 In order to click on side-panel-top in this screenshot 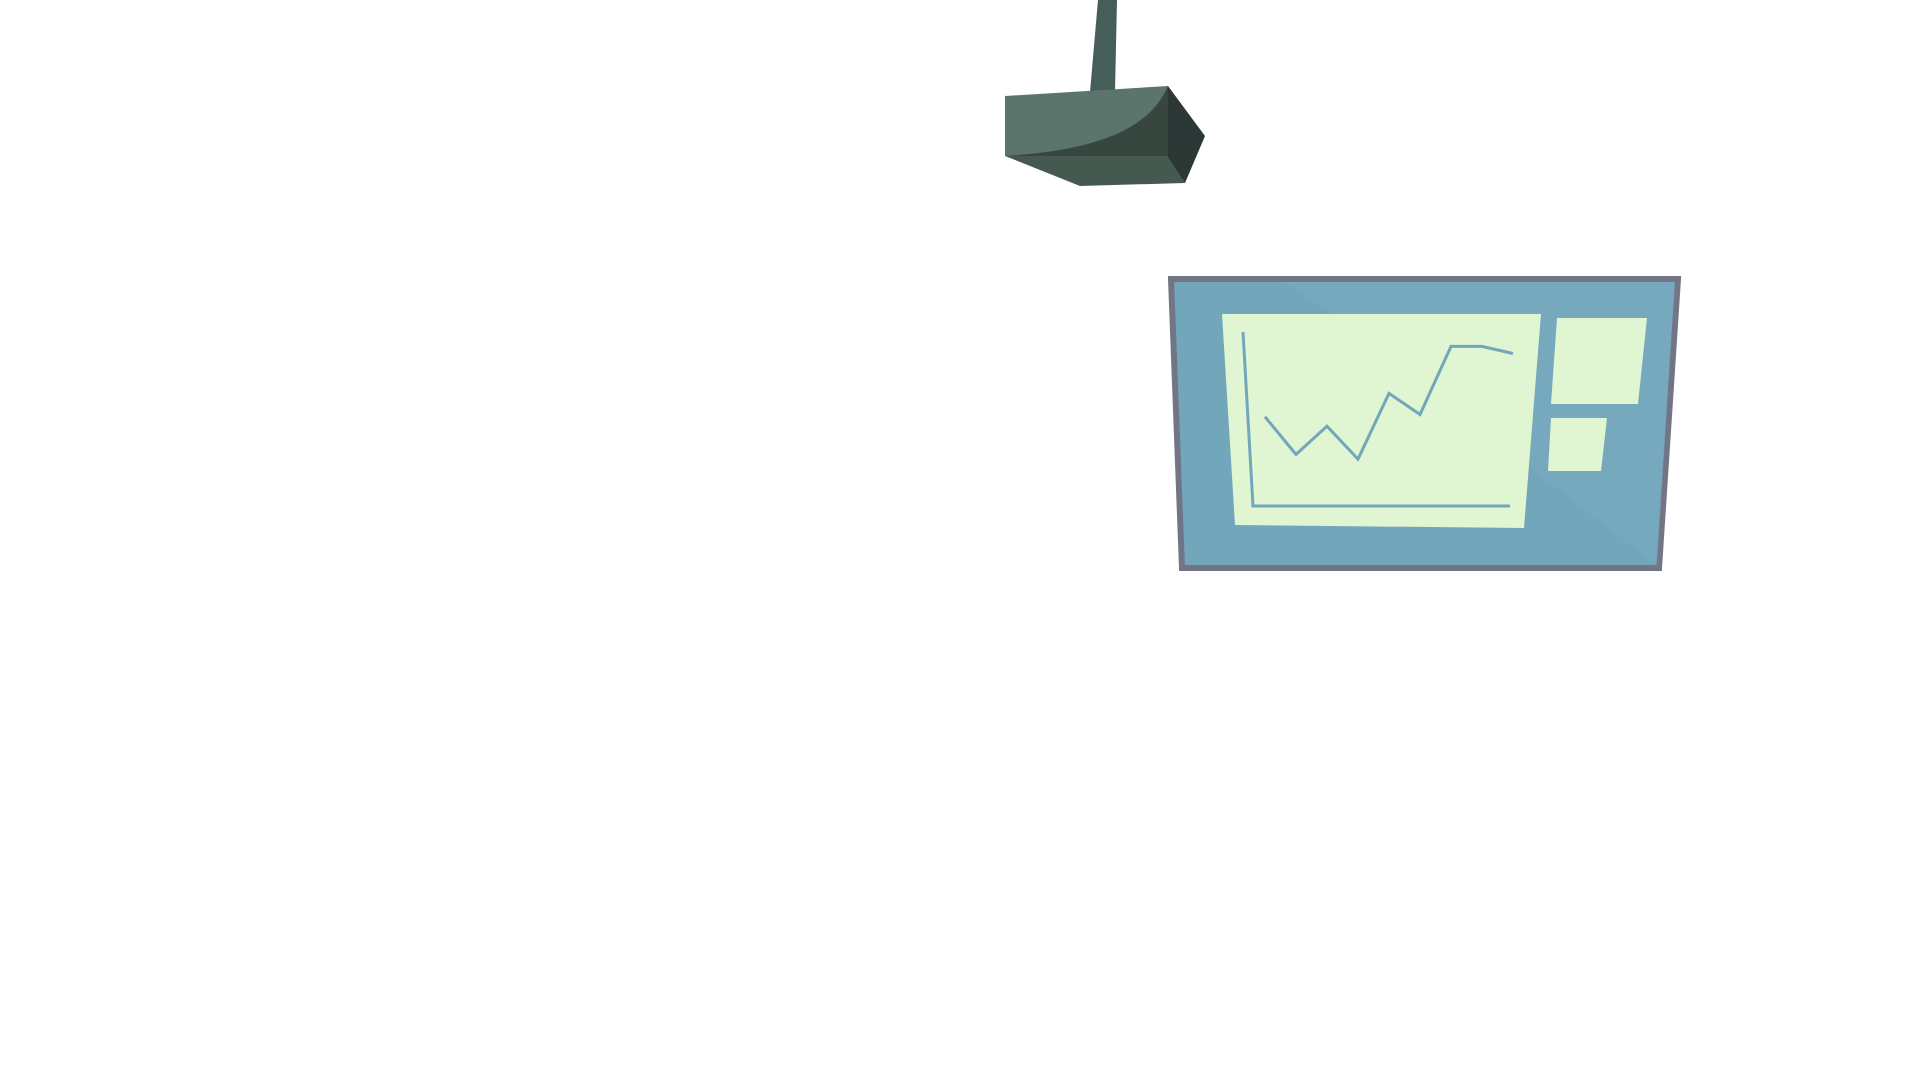, I will do `click(1599, 361)`.